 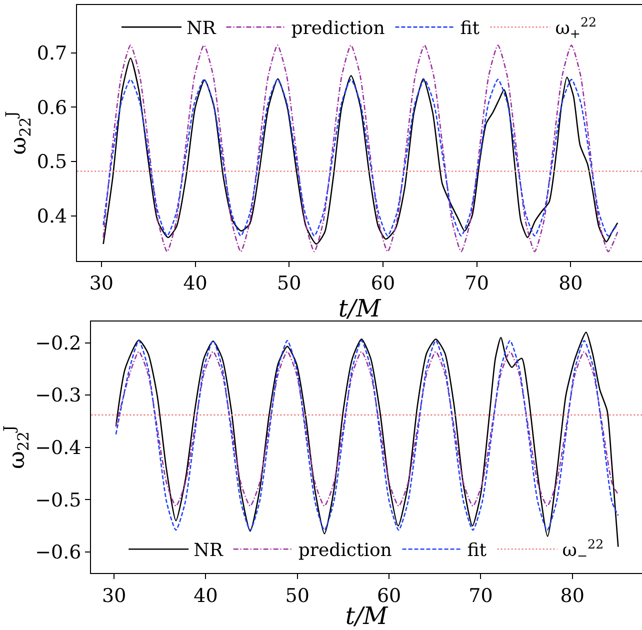 What do you see at coordinates (58, 448) in the screenshot?
I see `y-tick-label: −0.4` at bounding box center [58, 448].